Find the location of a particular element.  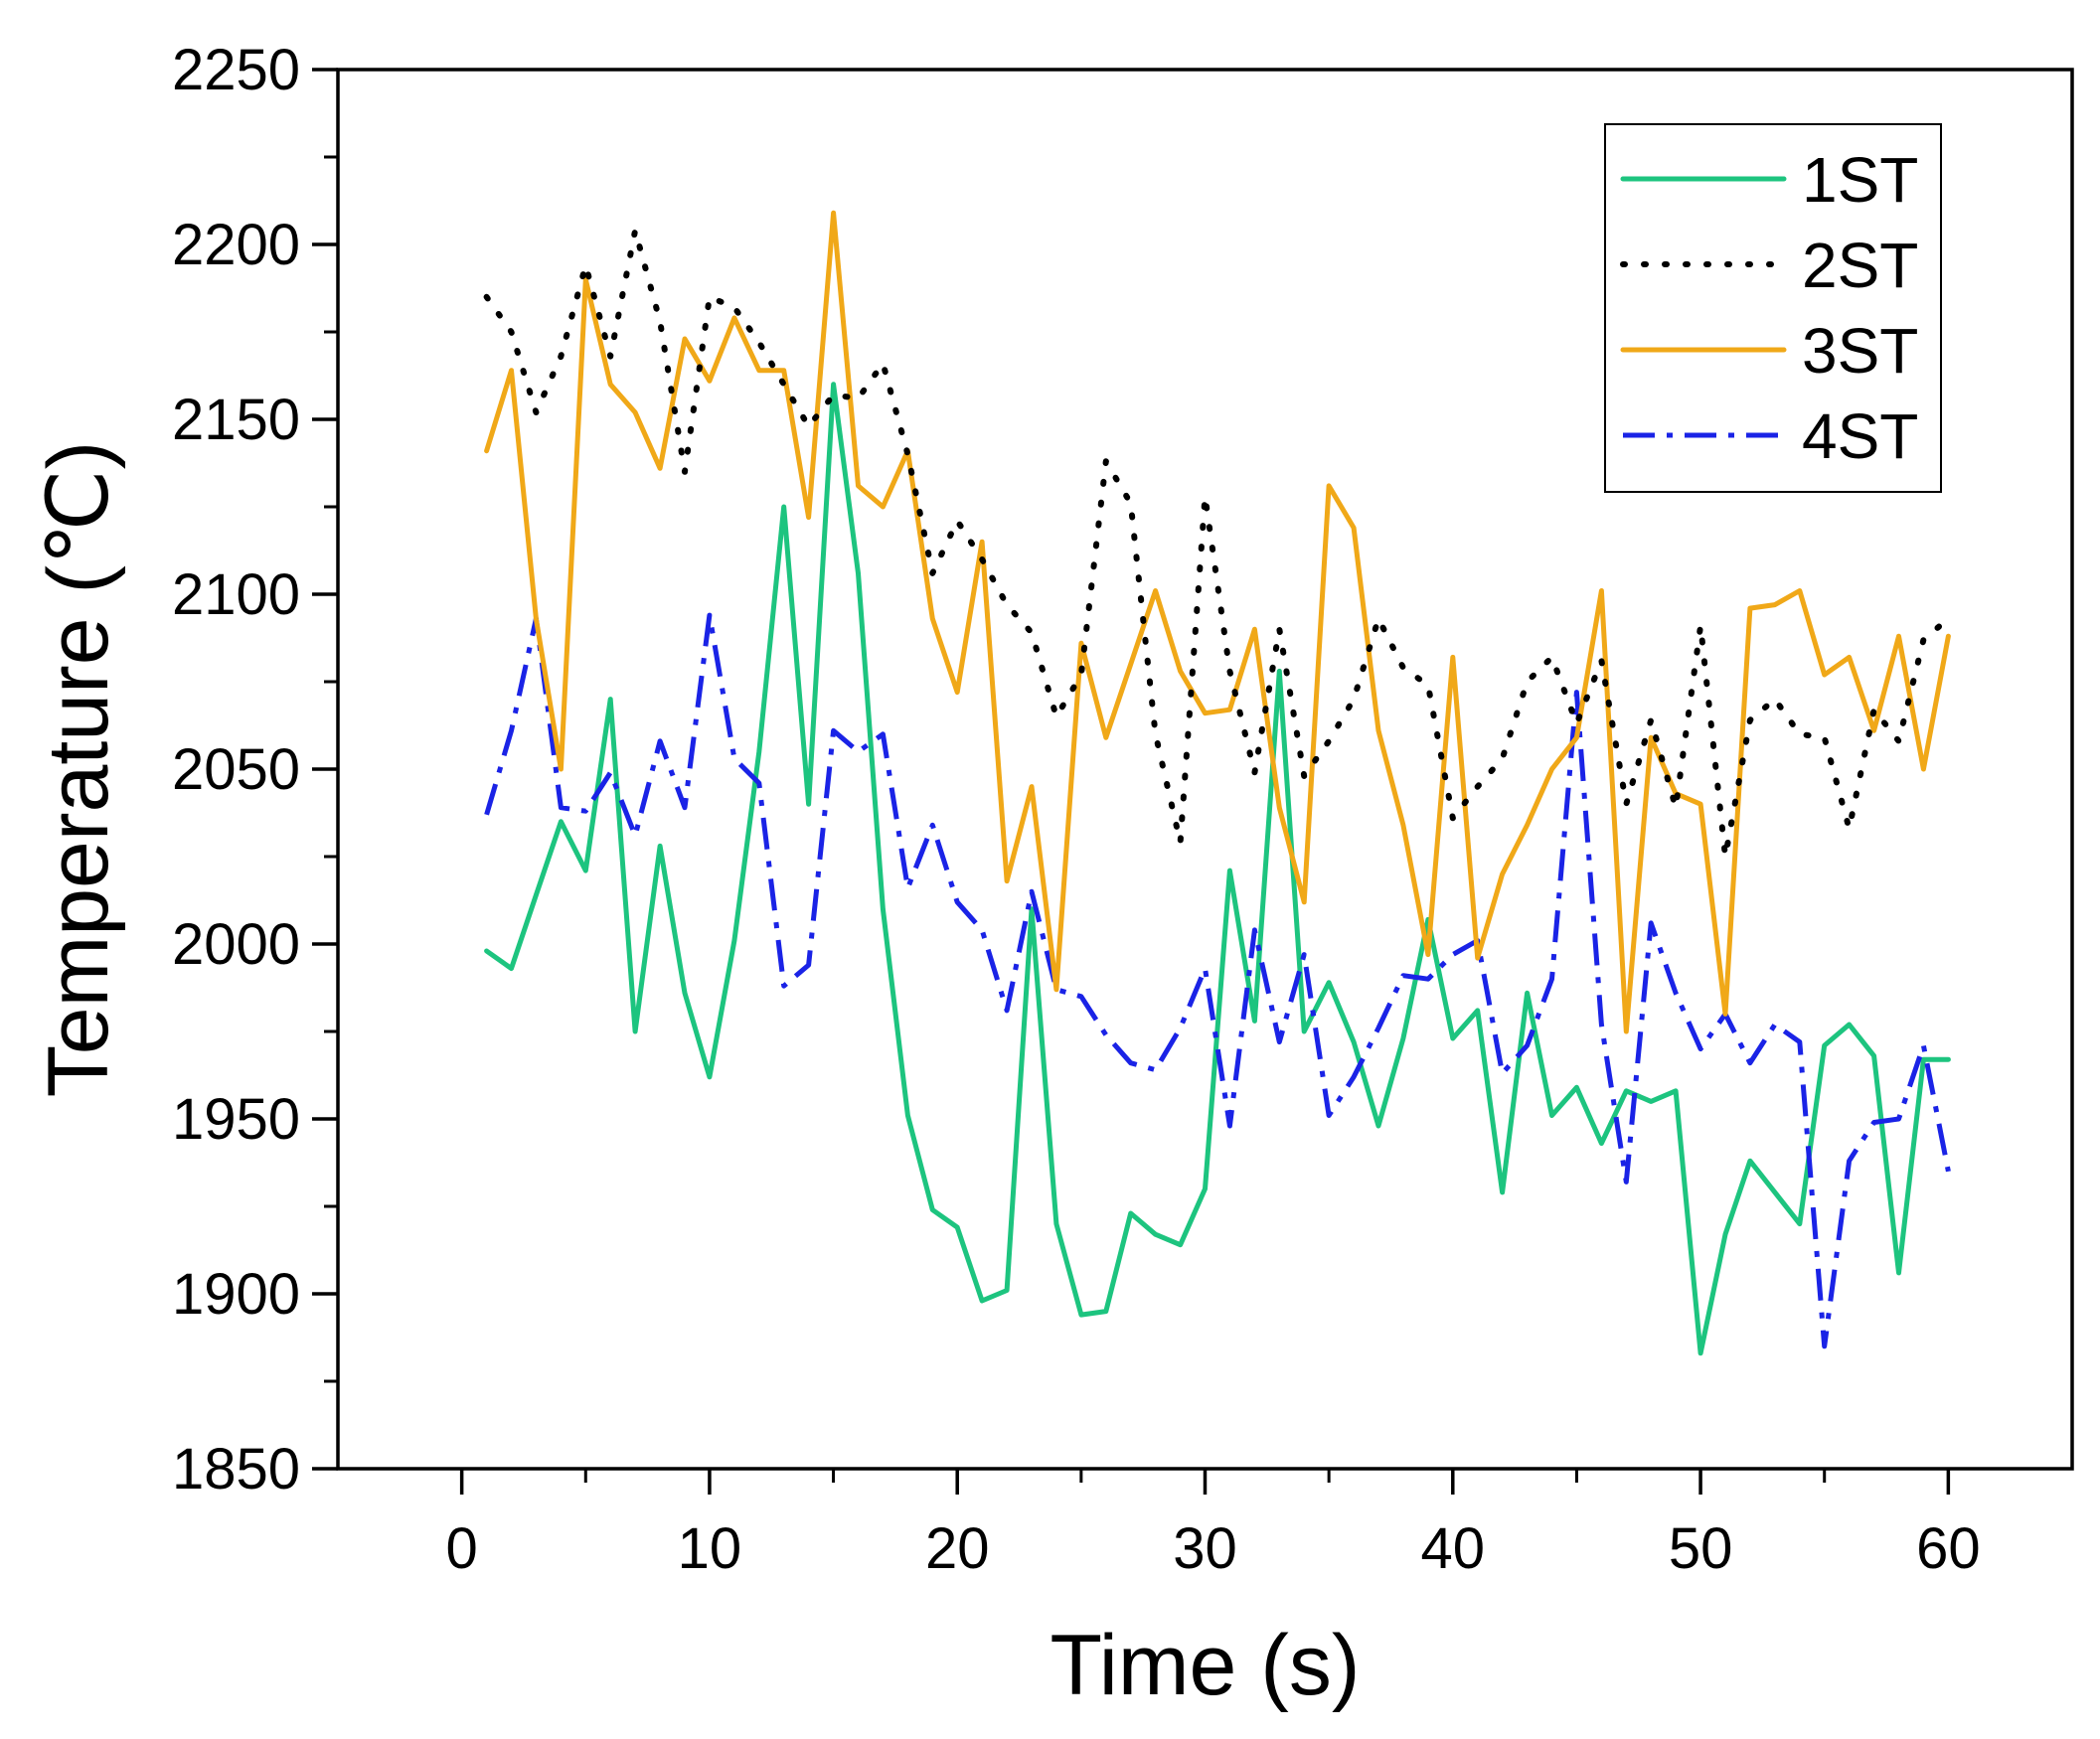

x-tick-label: 40 is located at coordinates (1453, 1548).